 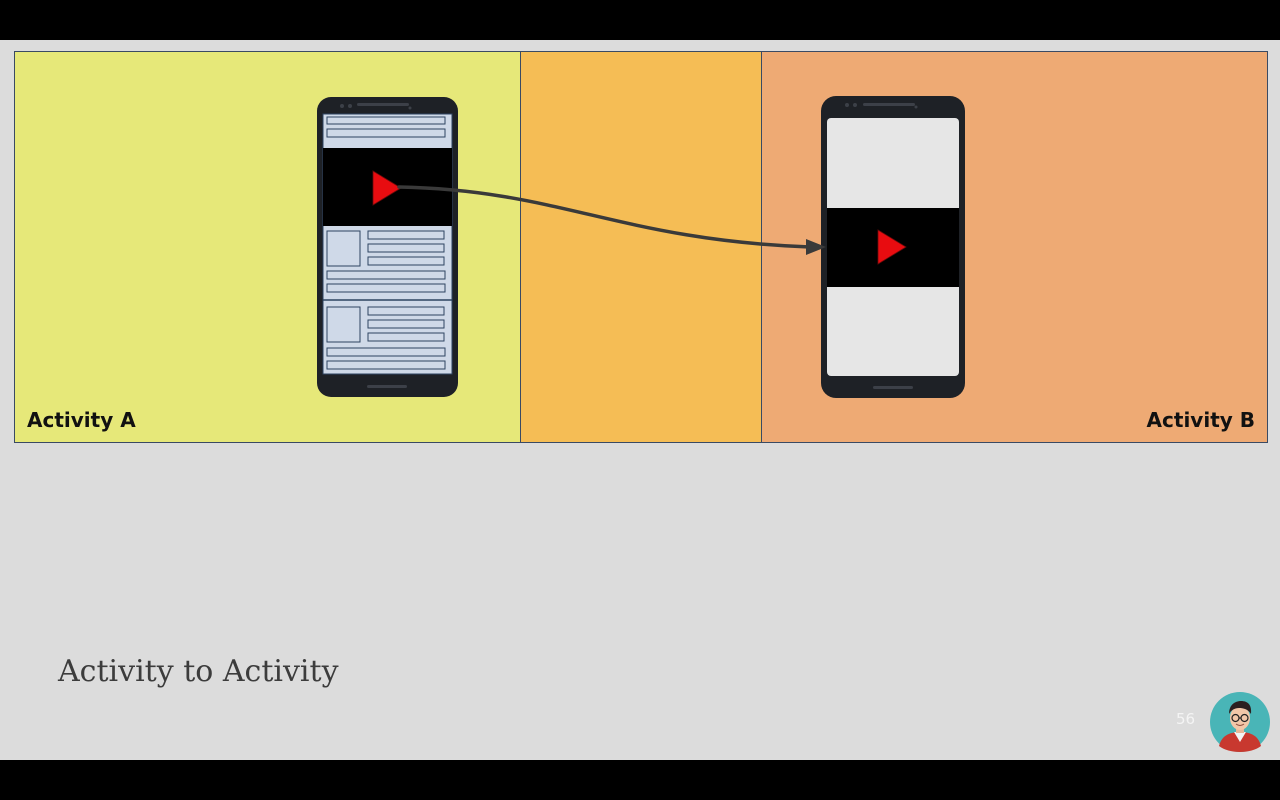 I want to click on transition-arrow, so click(x=611, y=220).